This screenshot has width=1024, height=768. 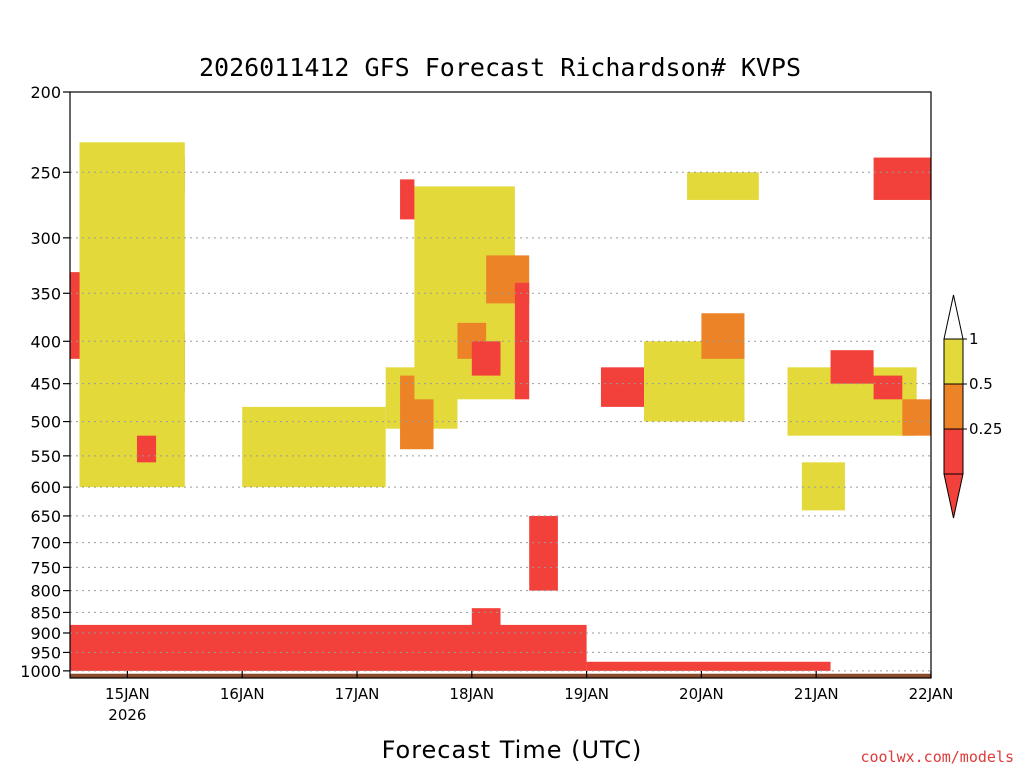 I want to click on y-tick-label: 400, so click(x=45, y=341).